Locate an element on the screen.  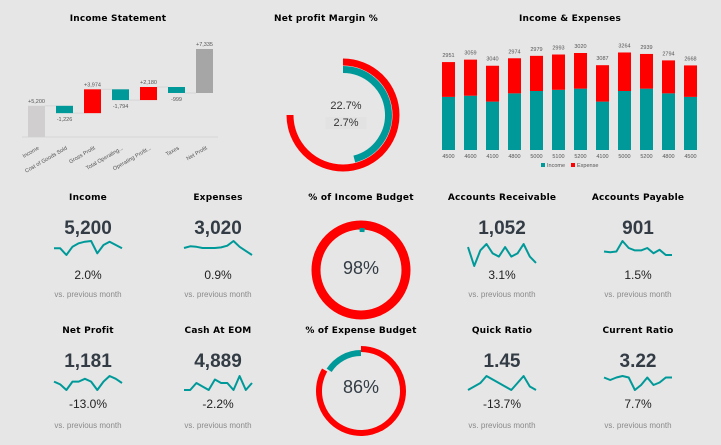
legend-label: Income is located at coordinates (556, 166).